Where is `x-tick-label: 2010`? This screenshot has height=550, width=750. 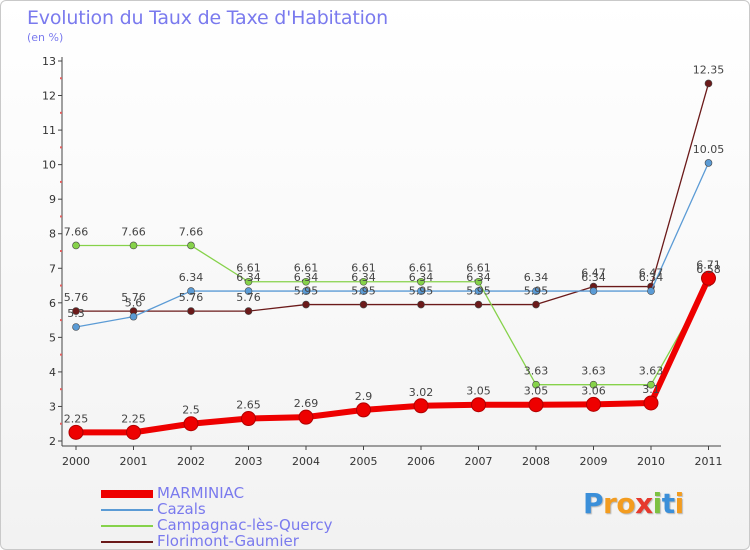
x-tick-label: 2010 is located at coordinates (651, 461).